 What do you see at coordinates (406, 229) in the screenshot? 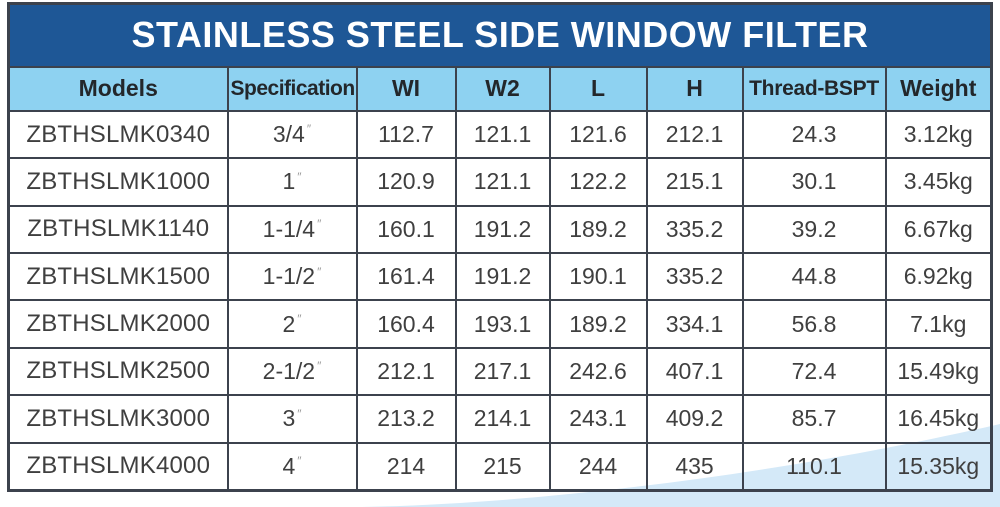
I see `cell-wi: 160.1` at bounding box center [406, 229].